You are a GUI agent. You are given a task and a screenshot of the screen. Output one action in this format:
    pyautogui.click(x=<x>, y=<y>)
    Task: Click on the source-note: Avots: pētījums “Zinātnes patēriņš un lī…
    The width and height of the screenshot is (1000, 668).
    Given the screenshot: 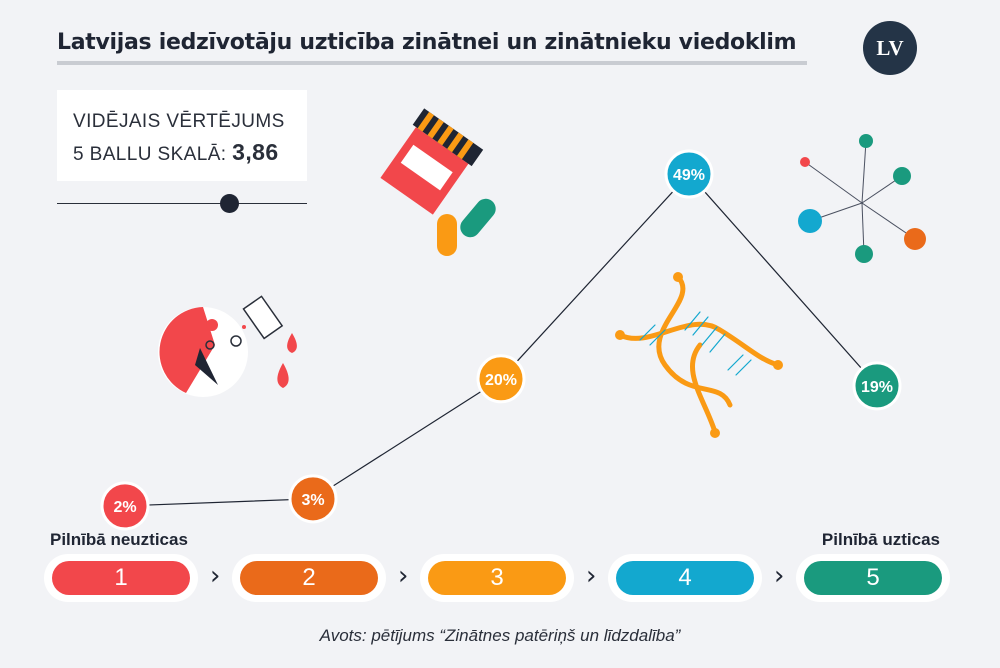 What is the action you would take?
    pyautogui.click(x=500, y=635)
    